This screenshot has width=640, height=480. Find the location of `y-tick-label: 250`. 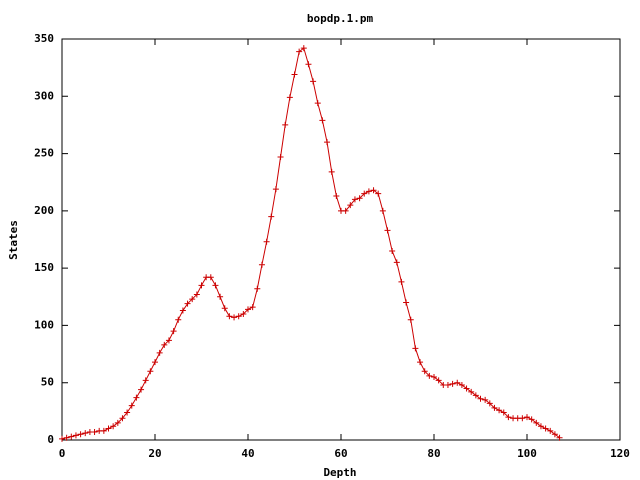

y-tick-label: 250 is located at coordinates (44, 153).